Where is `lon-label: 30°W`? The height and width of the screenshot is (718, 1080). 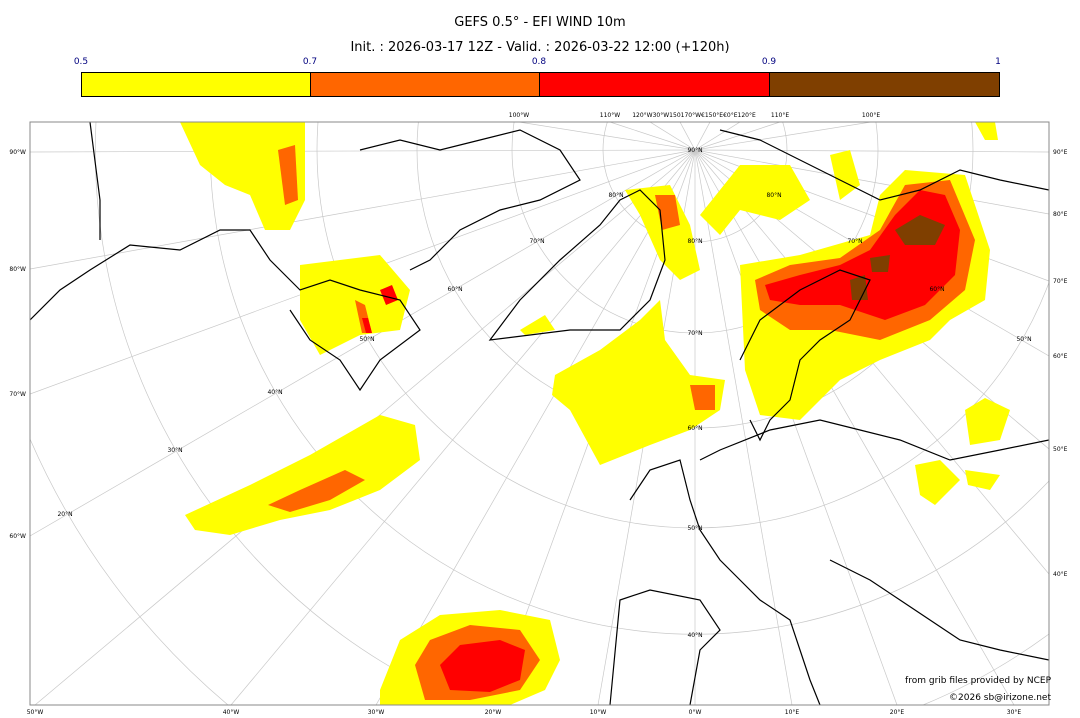 lon-label: 30°W is located at coordinates (376, 712).